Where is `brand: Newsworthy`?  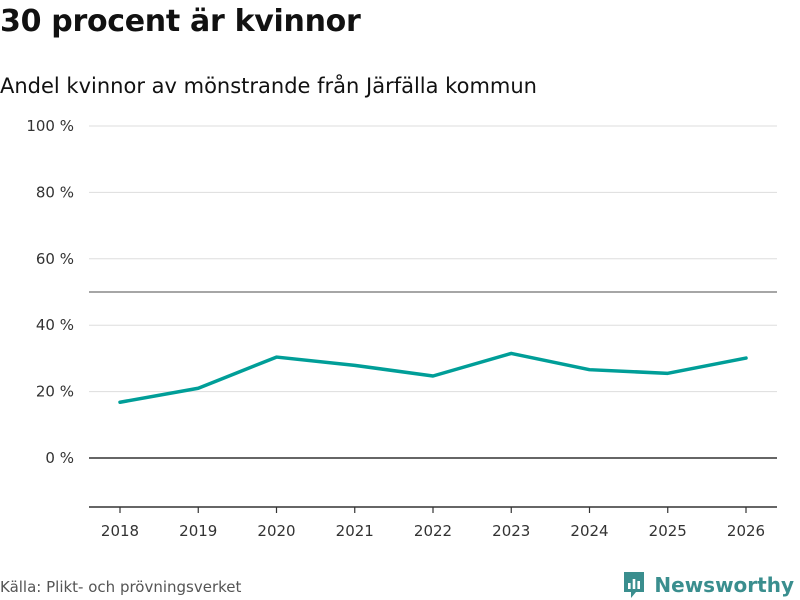 brand: Newsworthy is located at coordinates (708, 585).